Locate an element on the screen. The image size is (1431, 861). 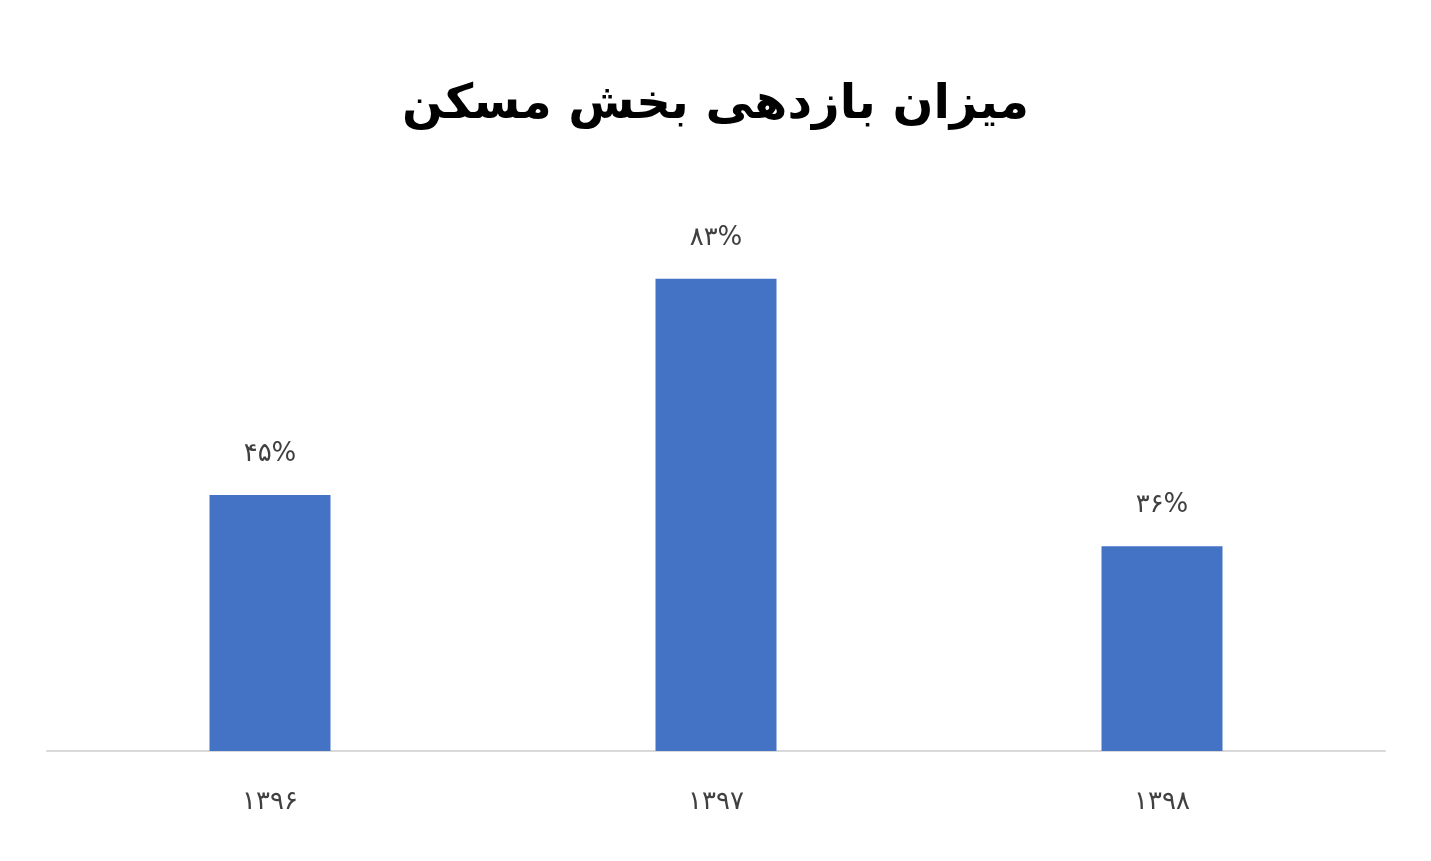
data-label: ۴۵% is located at coordinates (270, 451).